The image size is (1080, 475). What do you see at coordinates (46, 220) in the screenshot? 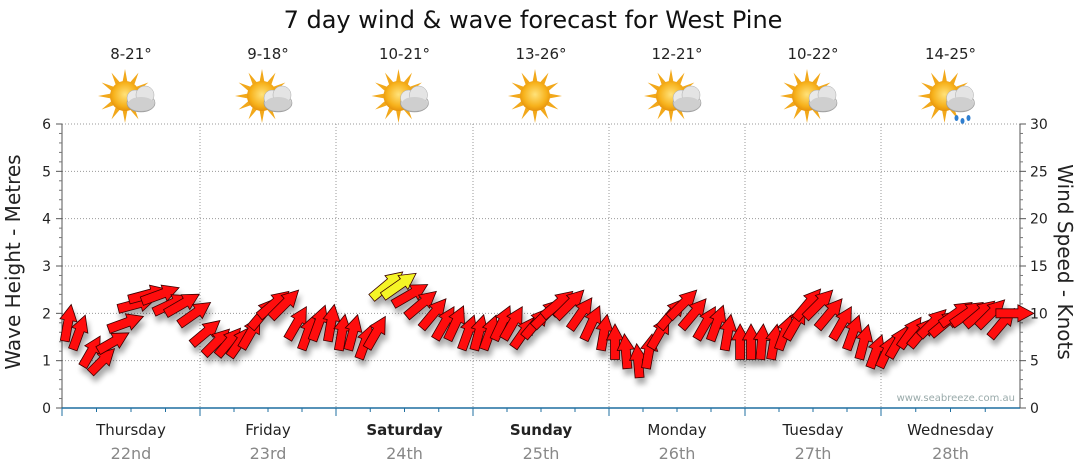
I see `left-axis-tick-label: 4` at bounding box center [46, 220].